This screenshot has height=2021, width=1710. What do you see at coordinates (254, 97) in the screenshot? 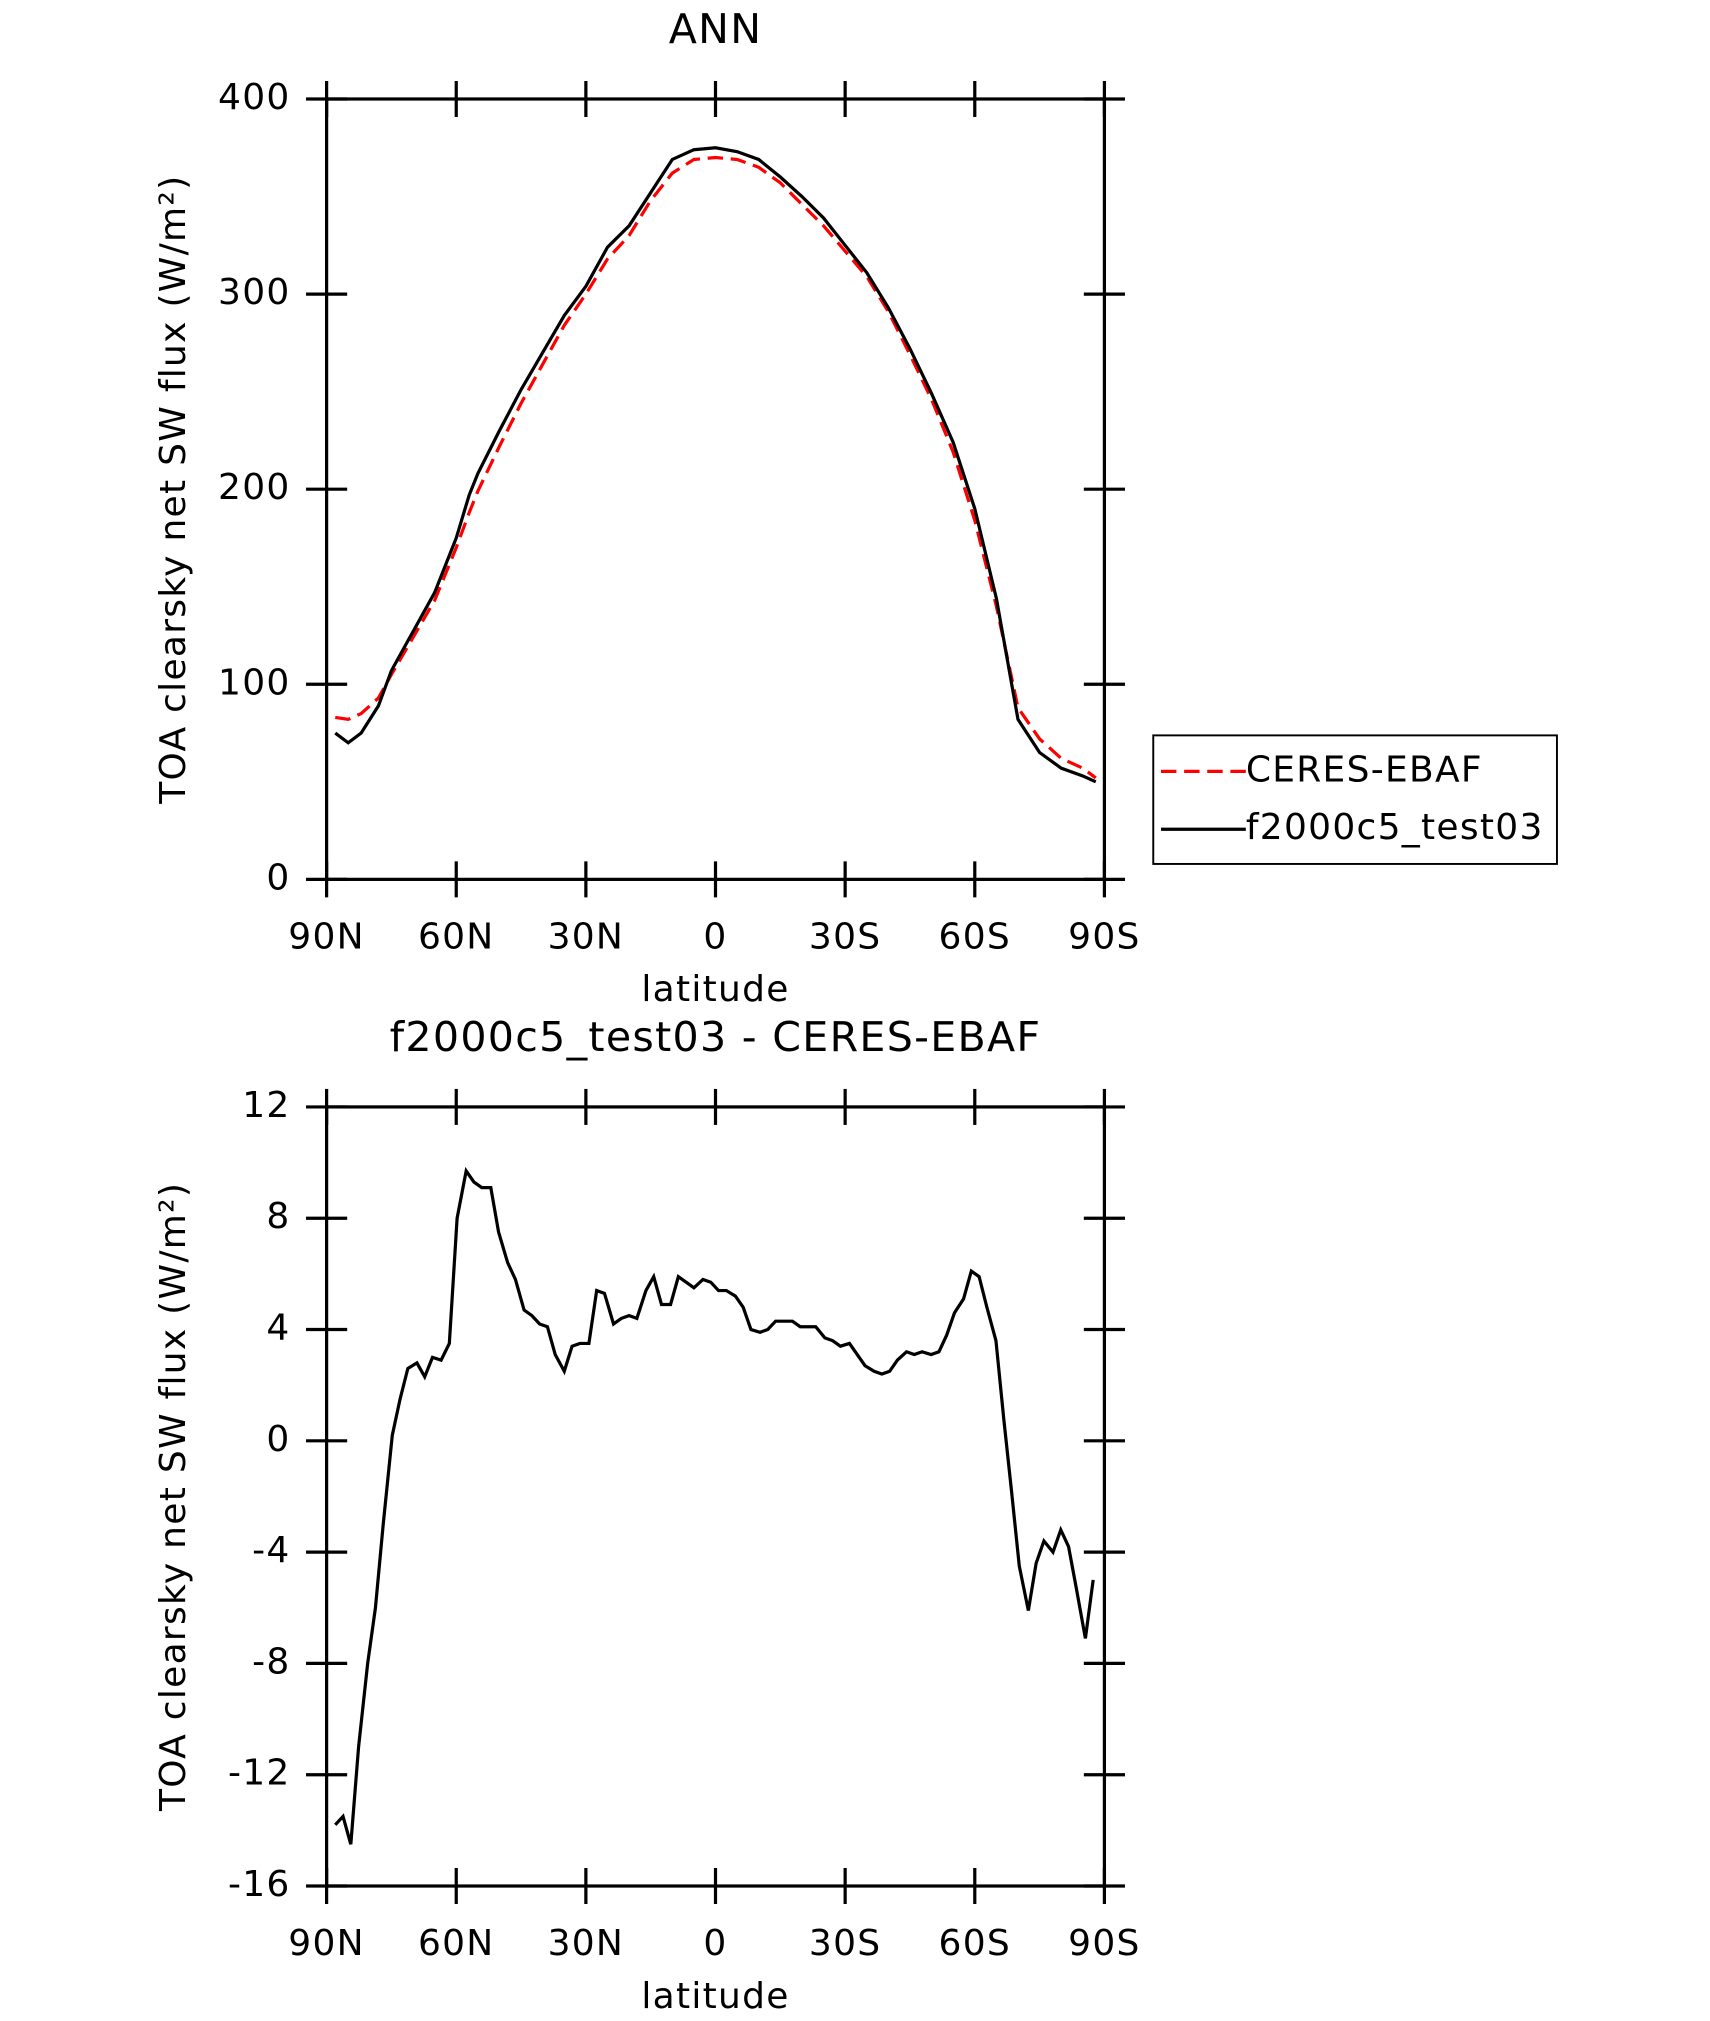
I see `y-tick-label: 400` at bounding box center [254, 97].